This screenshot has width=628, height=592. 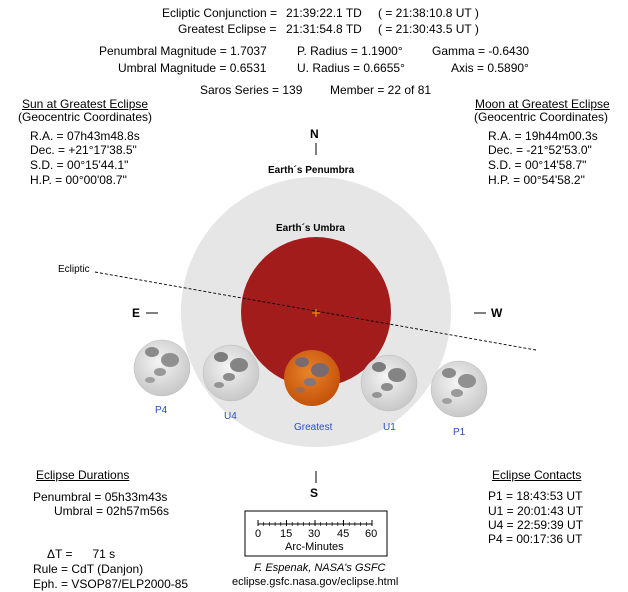 What do you see at coordinates (230, 416) in the screenshot?
I see `moon-label-u4: U4` at bounding box center [230, 416].